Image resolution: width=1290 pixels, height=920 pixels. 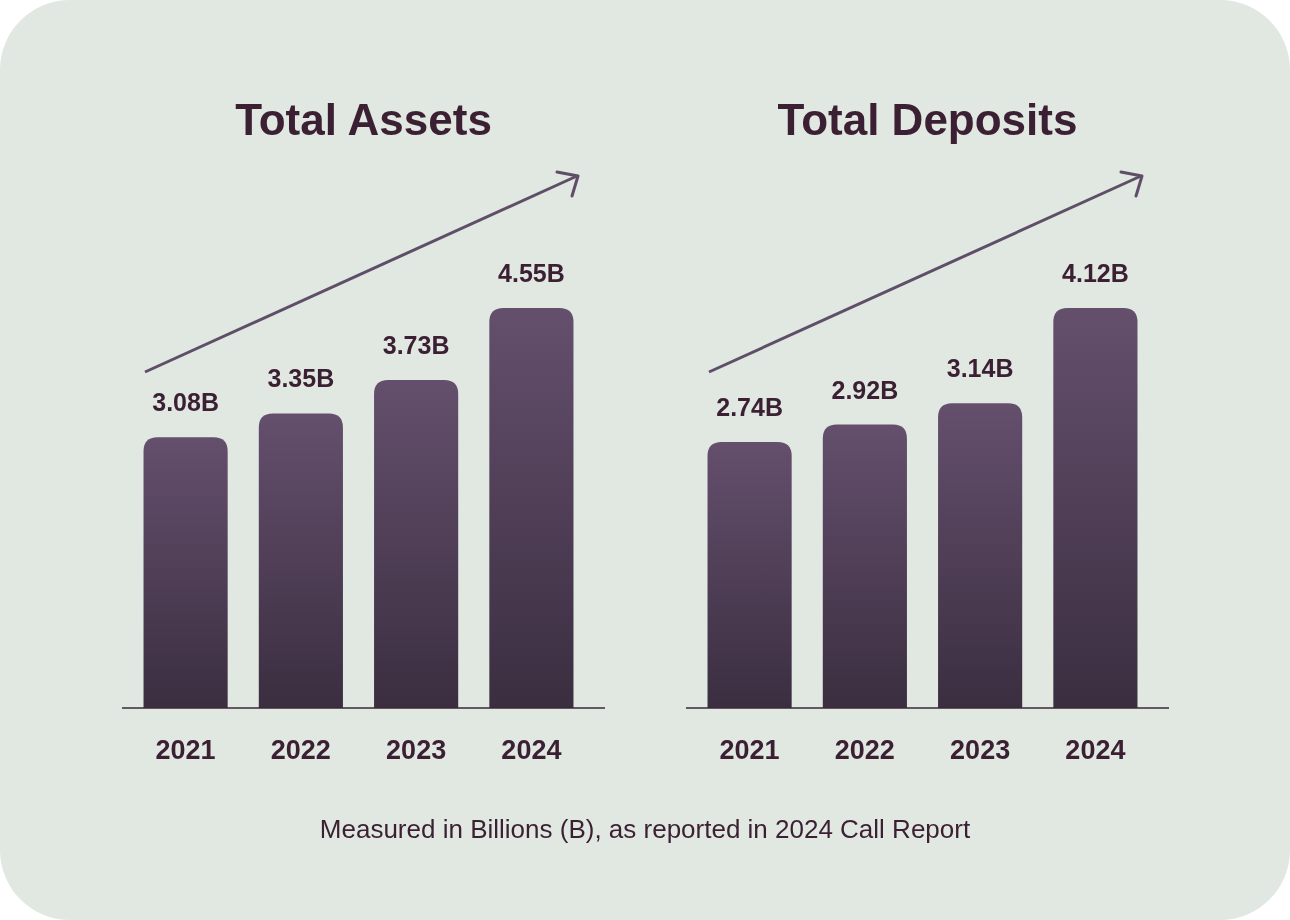 I want to click on chart-title: Total Assets, so click(x=363, y=119).